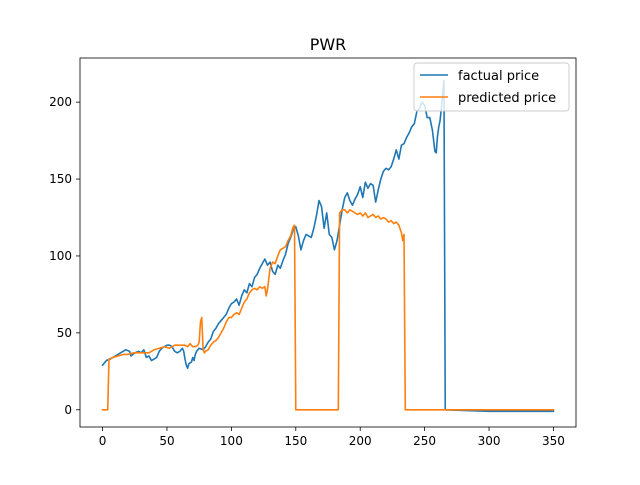 The height and width of the screenshot is (485, 640). I want to click on y-tick-label: 50, so click(64, 333).